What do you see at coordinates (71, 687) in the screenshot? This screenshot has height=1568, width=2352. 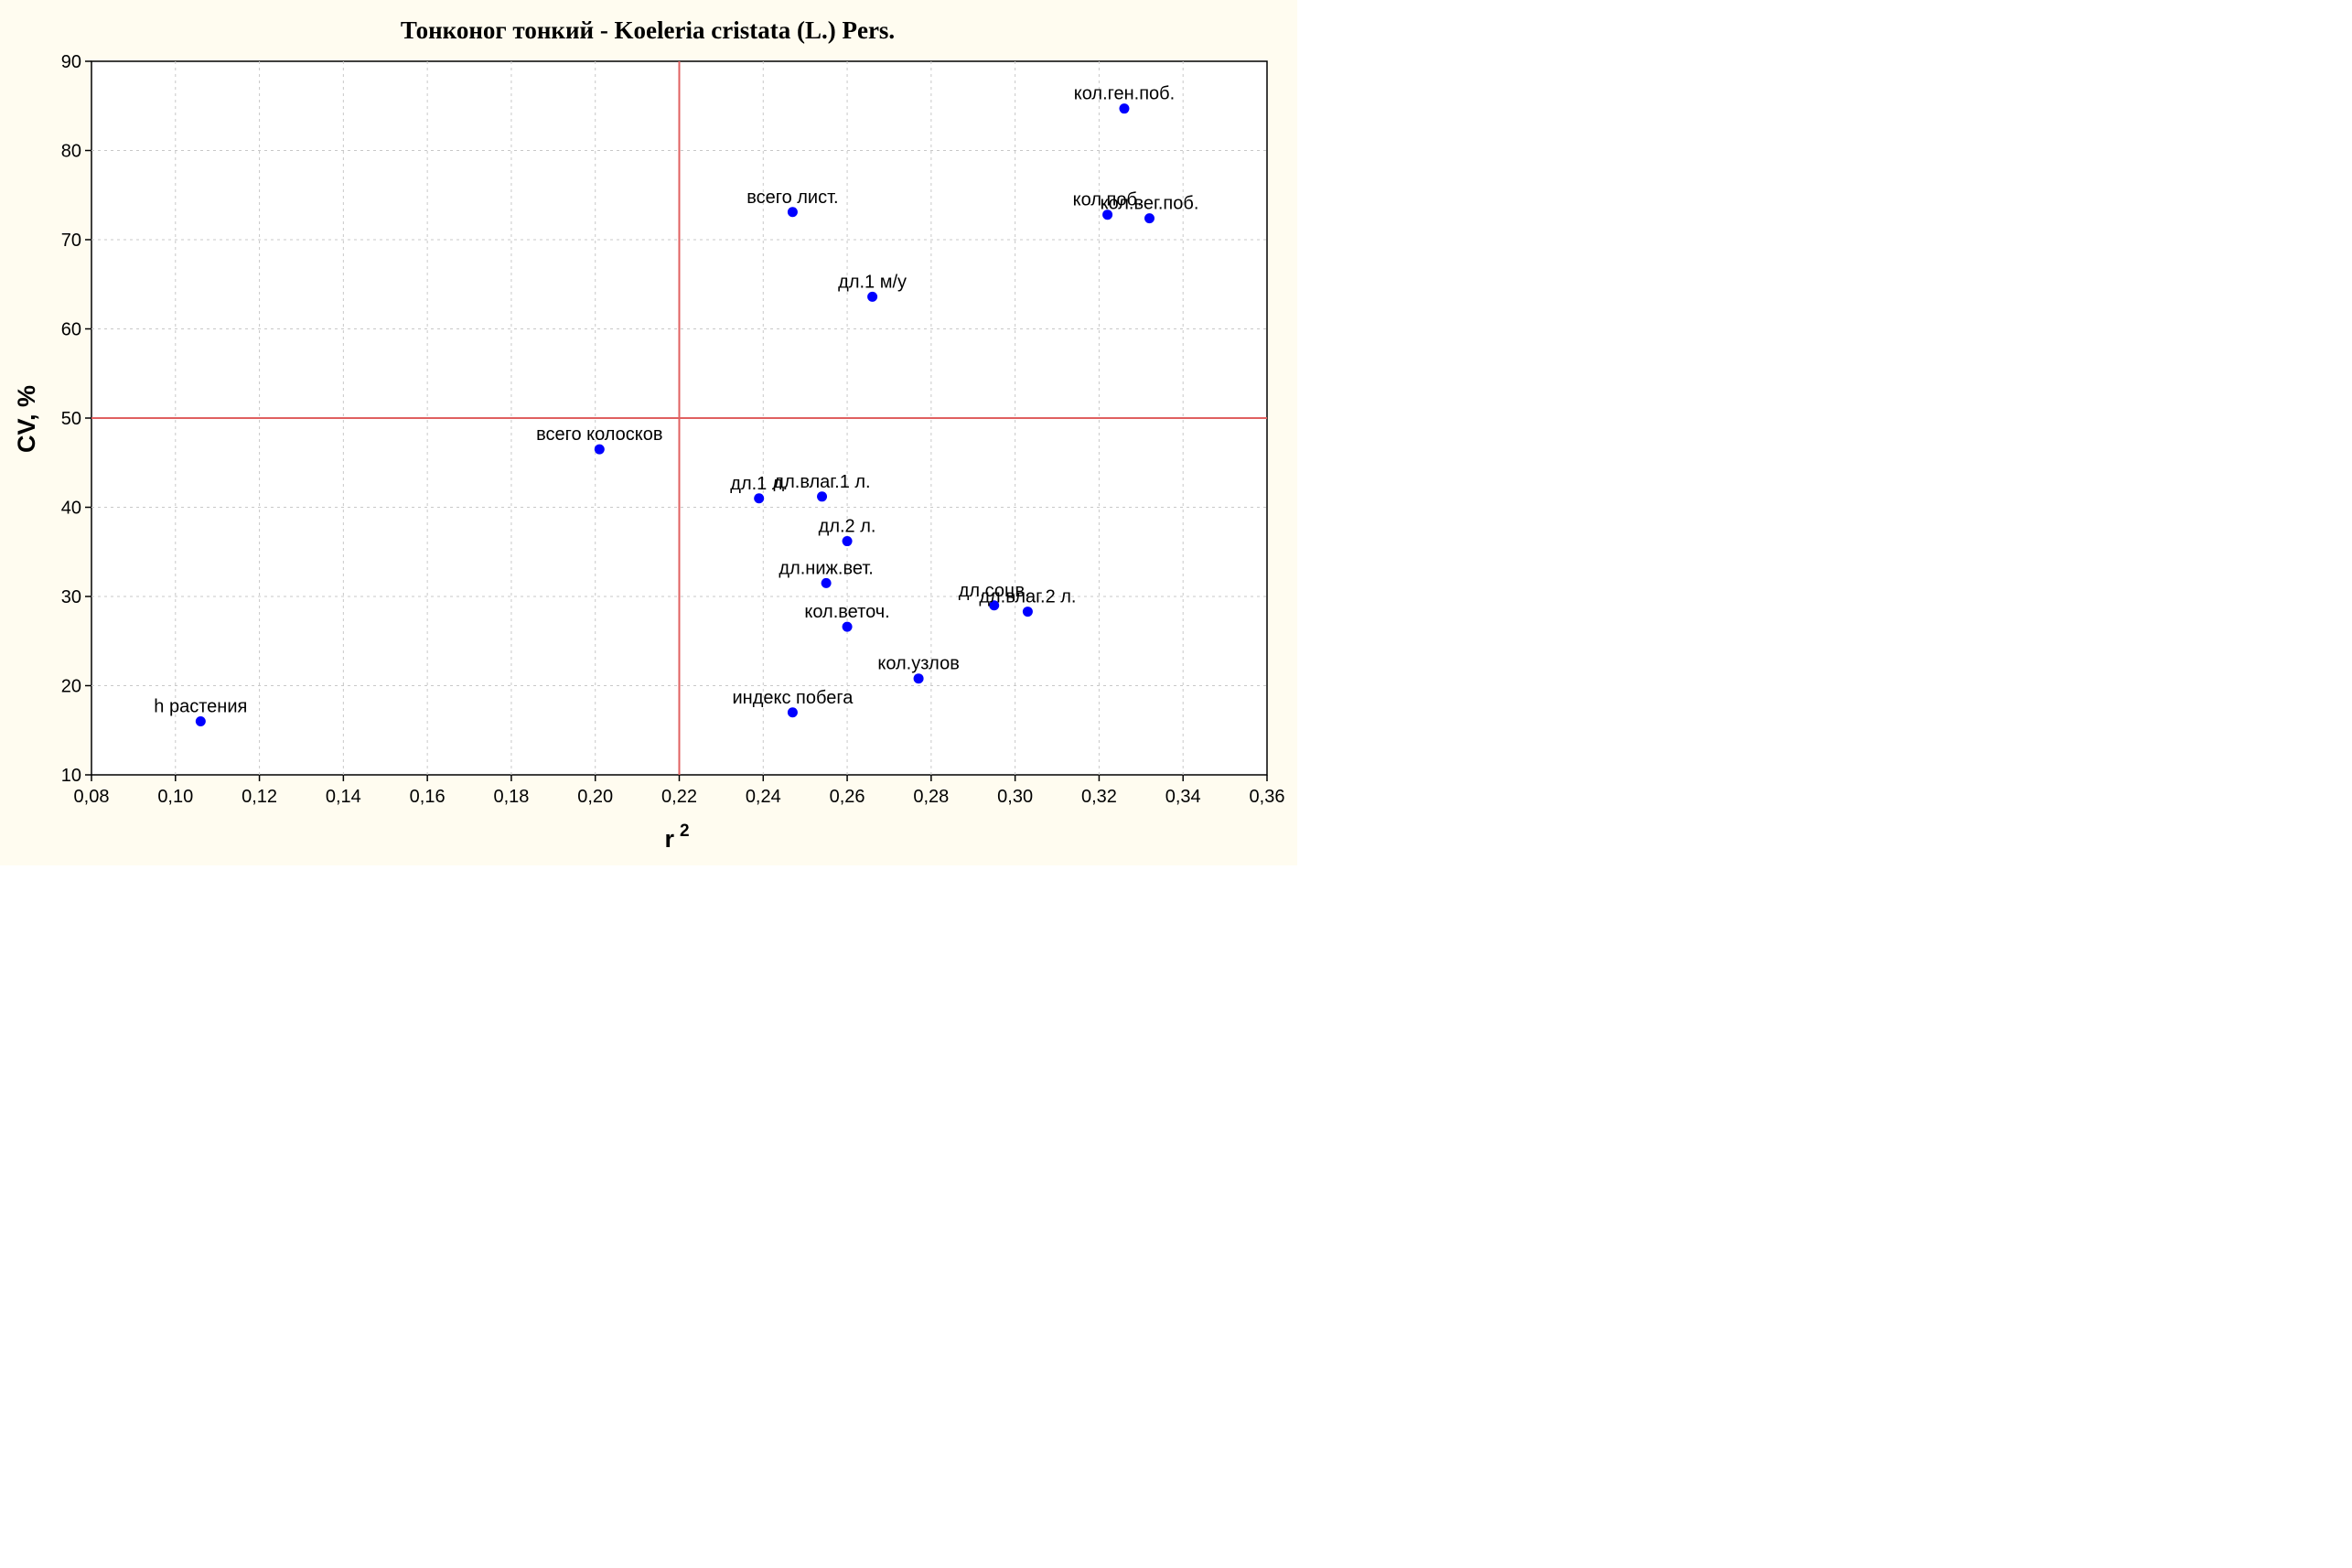 I see `y-tick-label: 20` at bounding box center [71, 687].